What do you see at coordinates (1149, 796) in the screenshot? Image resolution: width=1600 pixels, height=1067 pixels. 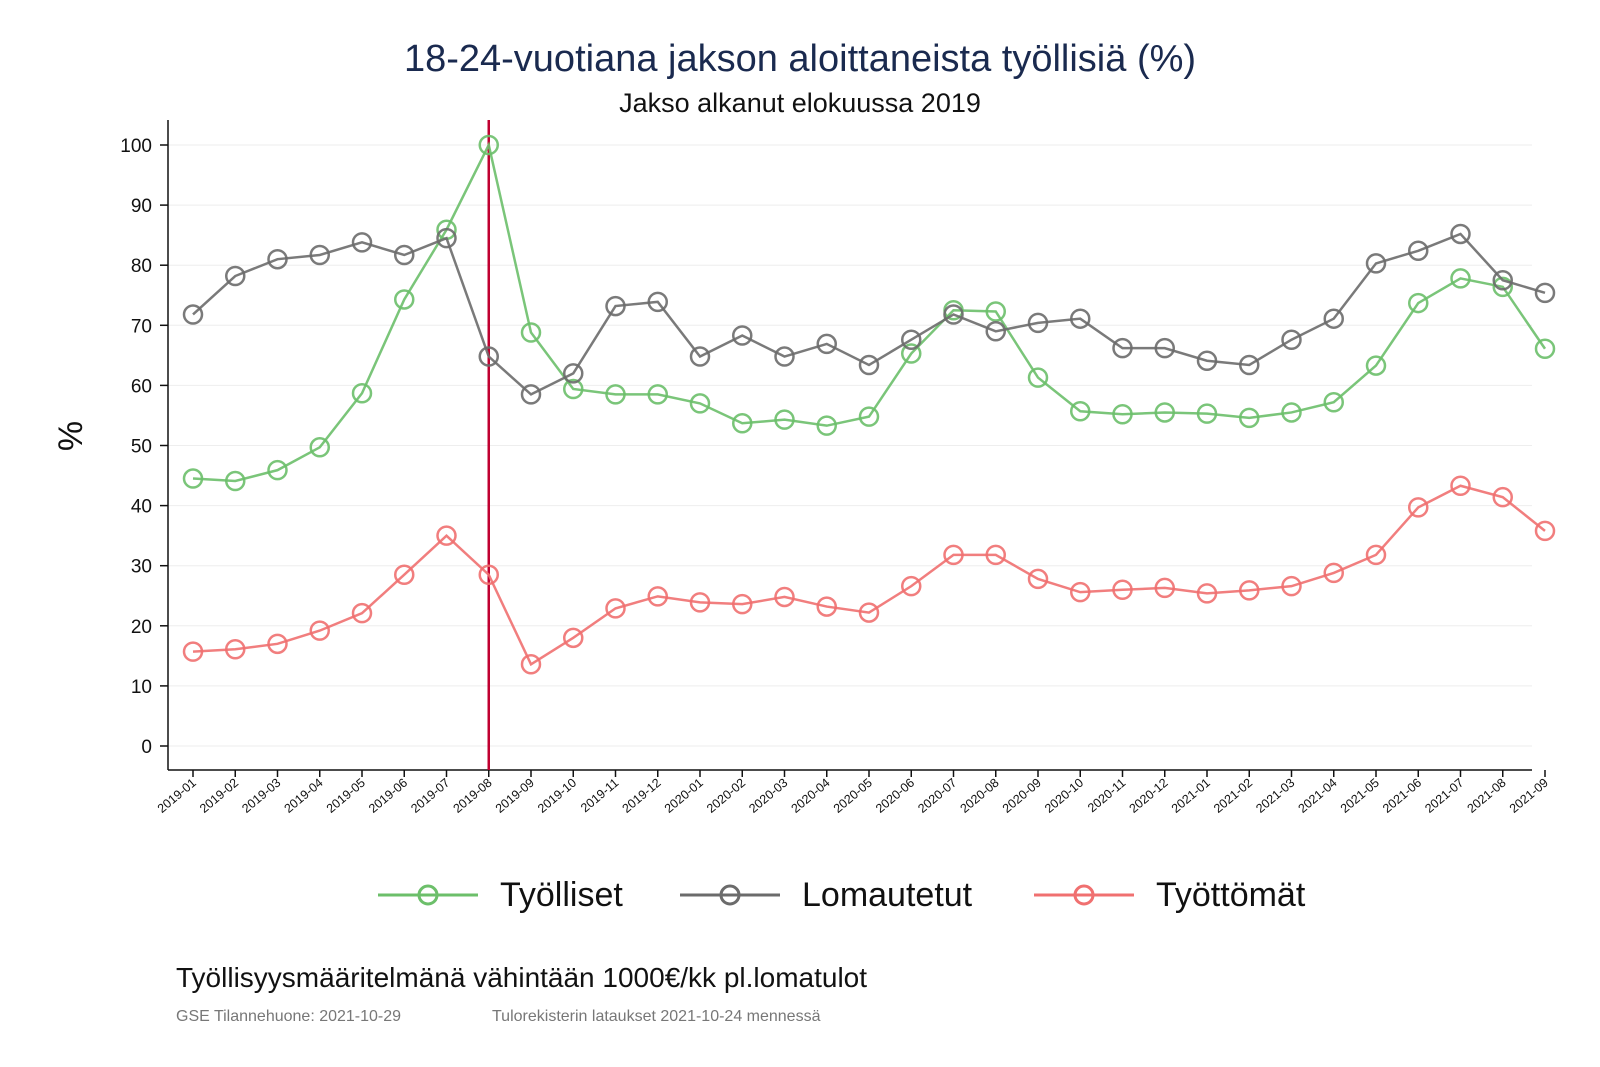 I see `x-tick-label: 2020-12` at bounding box center [1149, 796].